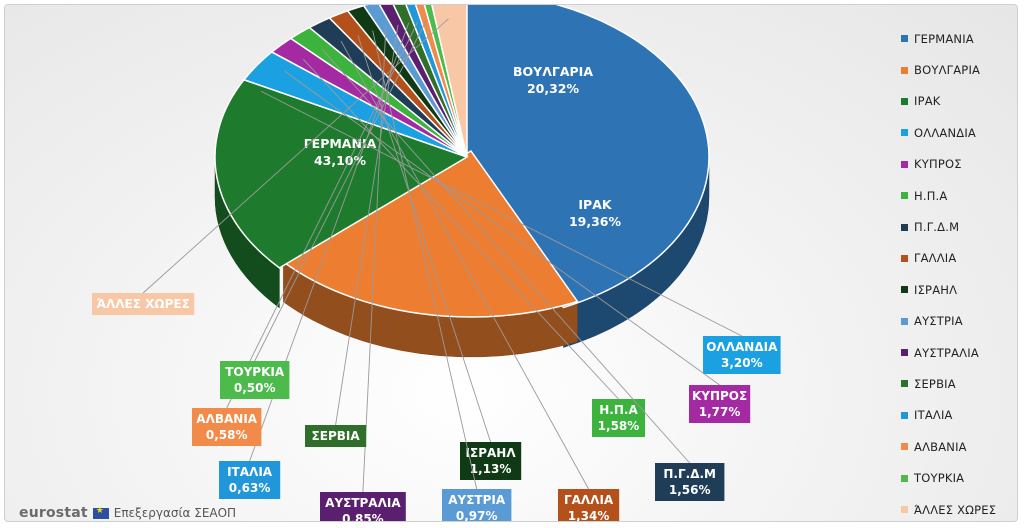  I want to click on leader-line-σερβια, so click(367, 225).